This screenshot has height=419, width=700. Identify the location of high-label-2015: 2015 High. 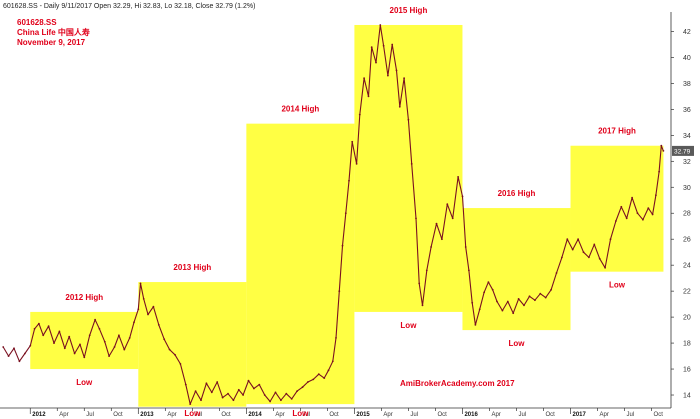
(409, 10).